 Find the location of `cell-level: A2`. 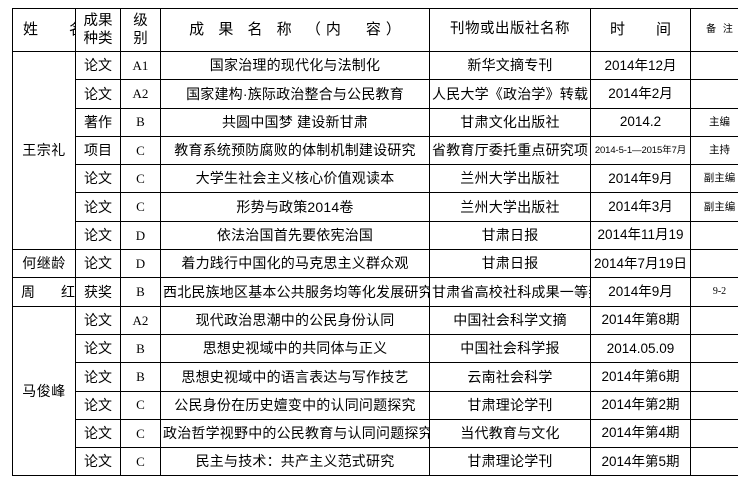

cell-level: A2 is located at coordinates (140, 320).